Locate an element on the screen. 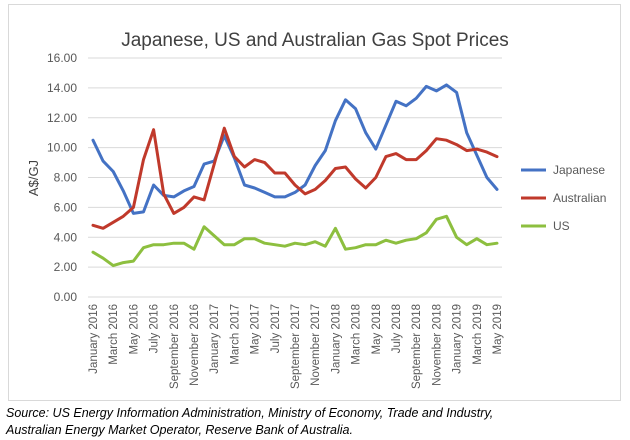  x-tick-label: March 2017 is located at coordinates (235, 334).